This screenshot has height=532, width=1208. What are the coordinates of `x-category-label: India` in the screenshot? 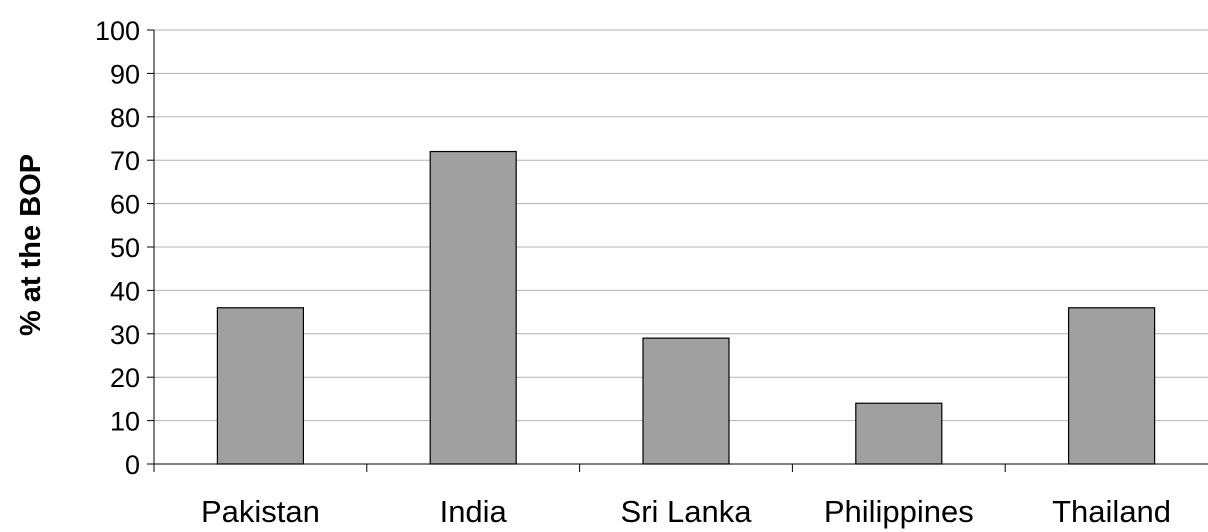 It's located at (474, 511).